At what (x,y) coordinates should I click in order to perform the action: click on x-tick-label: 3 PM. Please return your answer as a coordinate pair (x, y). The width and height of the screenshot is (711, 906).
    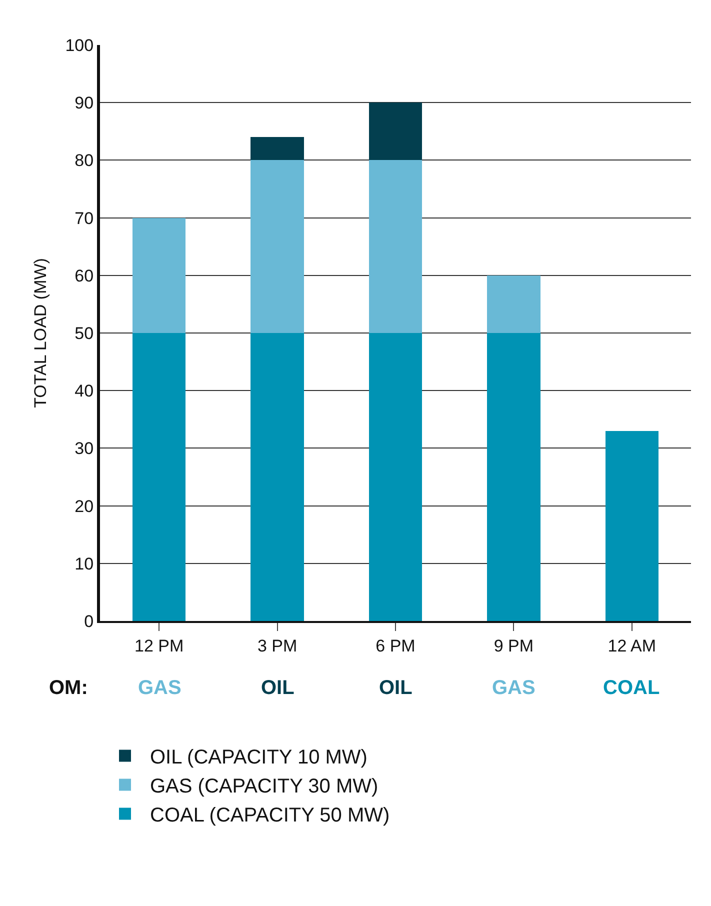
    Looking at the image, I should click on (277, 646).